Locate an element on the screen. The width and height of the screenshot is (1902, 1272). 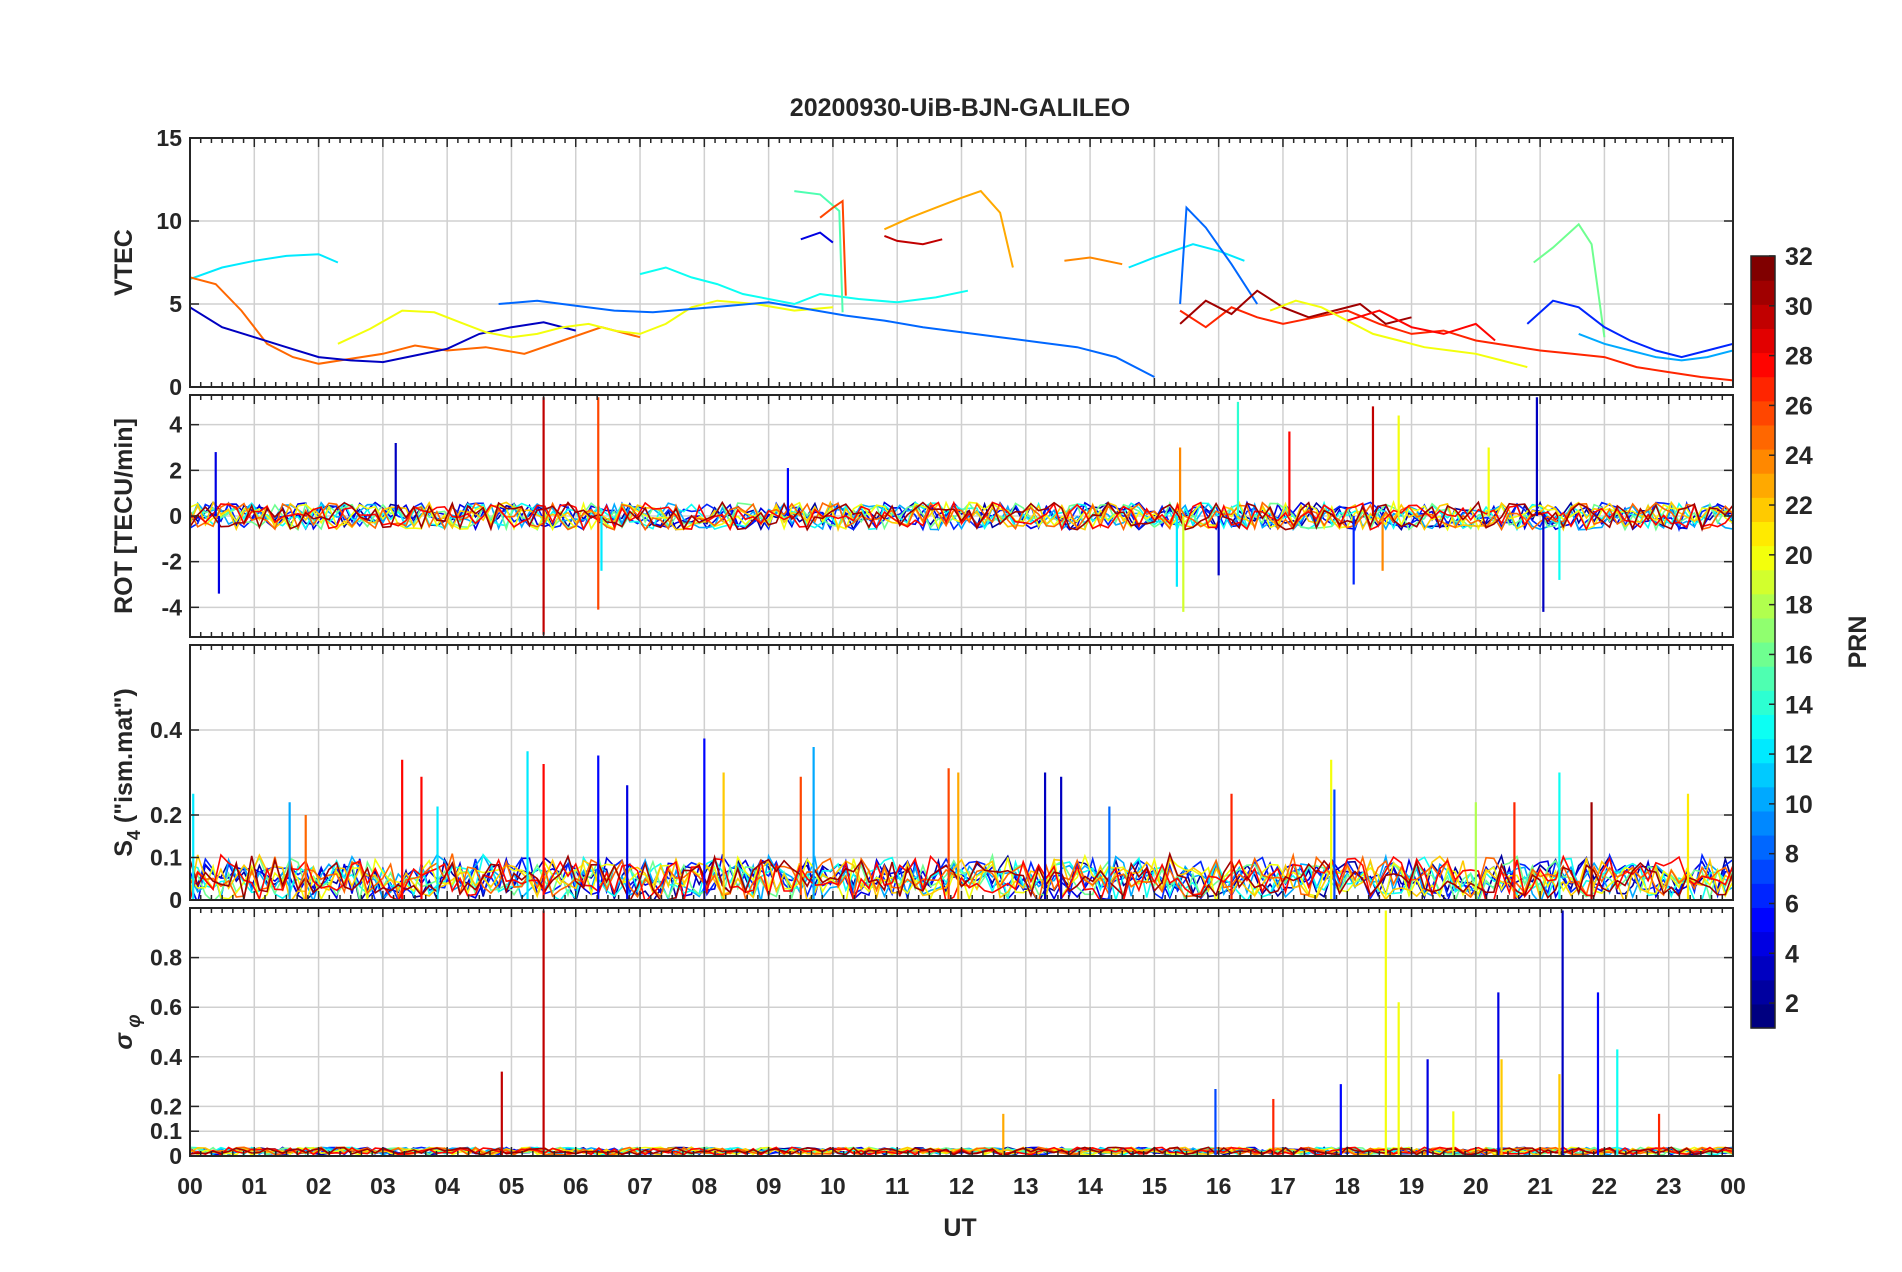
y-axis-label: VTEC is located at coordinates (124, 262).